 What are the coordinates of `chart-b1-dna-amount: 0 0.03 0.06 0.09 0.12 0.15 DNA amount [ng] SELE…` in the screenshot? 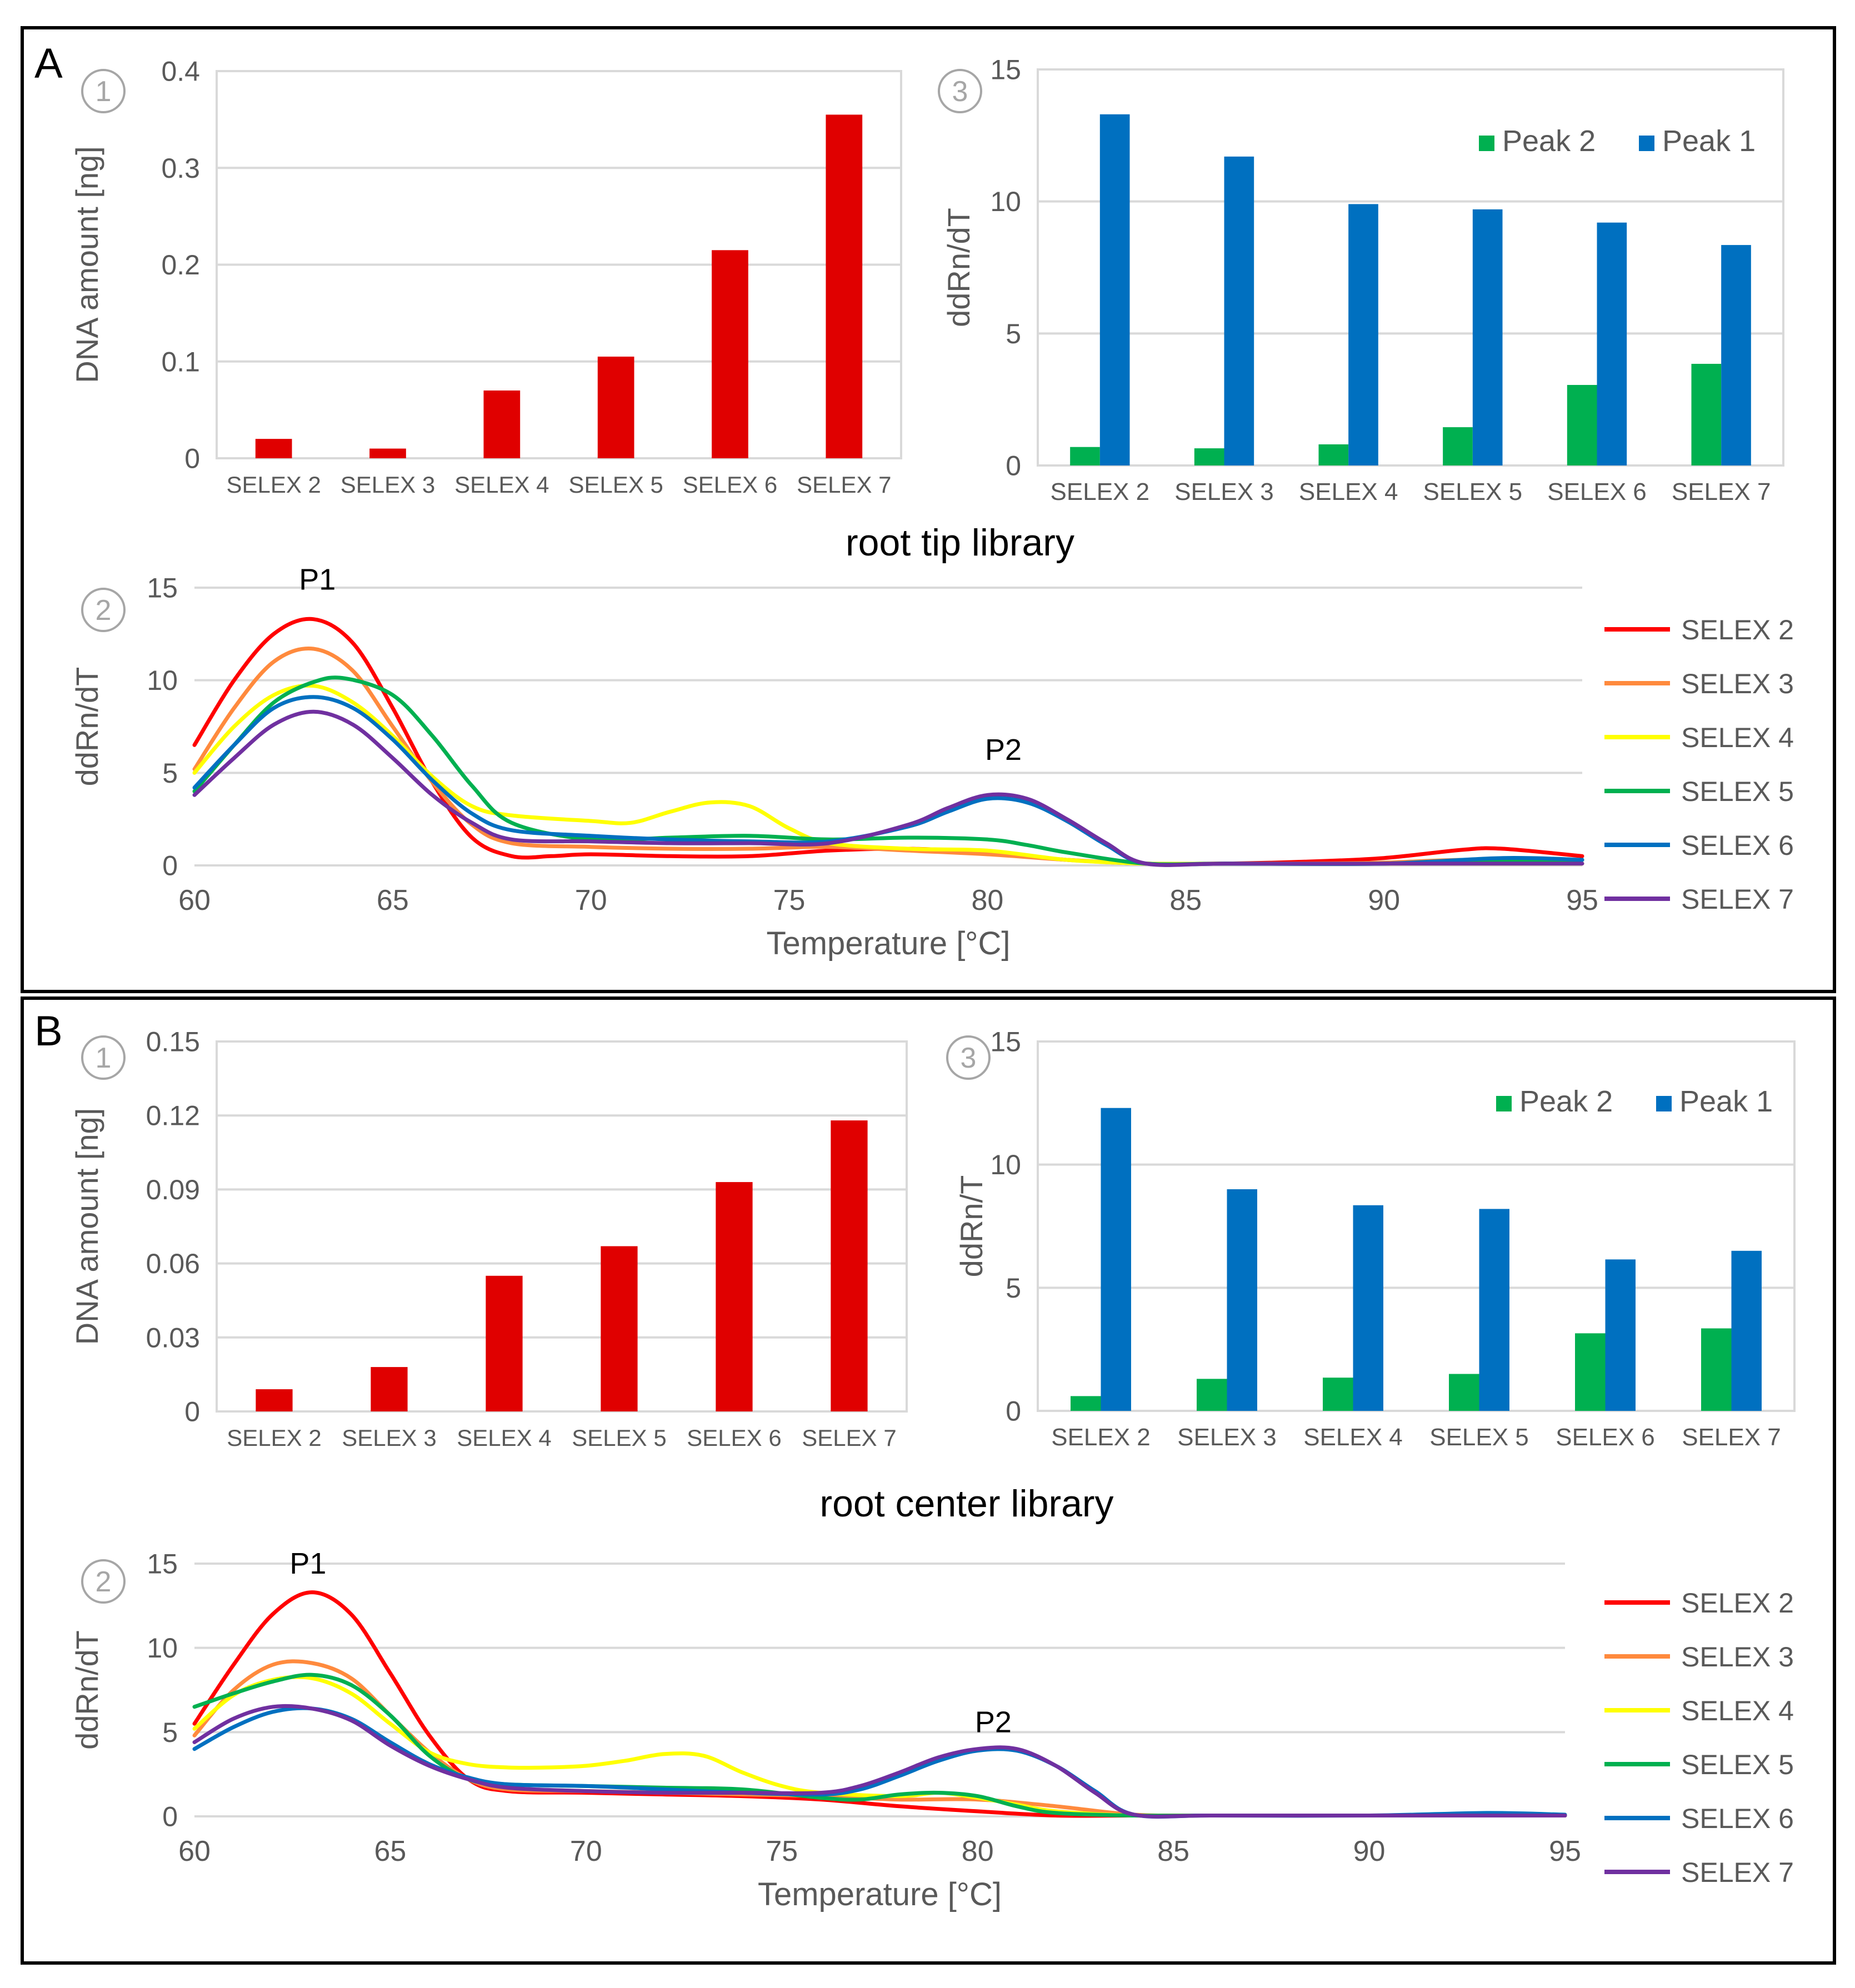 It's located at (489, 1238).